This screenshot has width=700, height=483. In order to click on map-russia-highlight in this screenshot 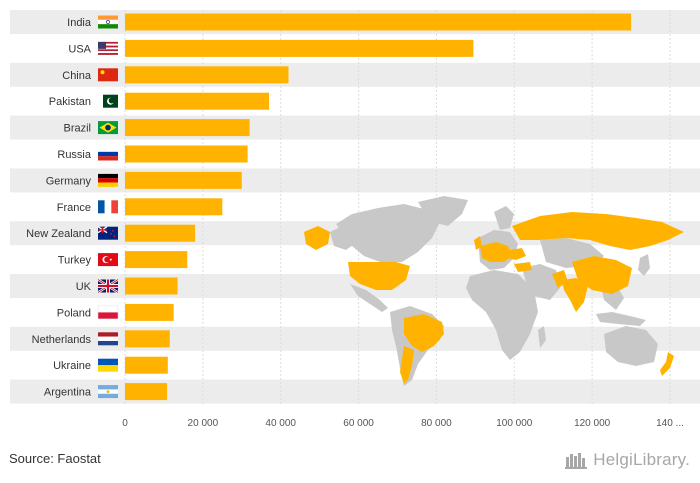, I will do `click(598, 231)`.